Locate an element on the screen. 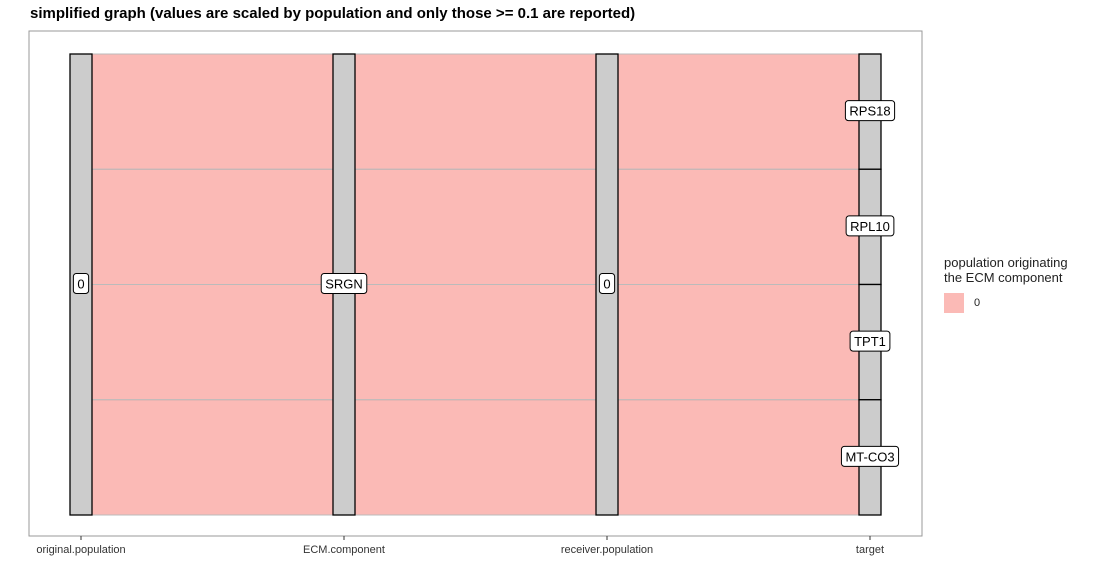 The height and width of the screenshot is (563, 1099). stratum-label: RPS18 is located at coordinates (869, 111).